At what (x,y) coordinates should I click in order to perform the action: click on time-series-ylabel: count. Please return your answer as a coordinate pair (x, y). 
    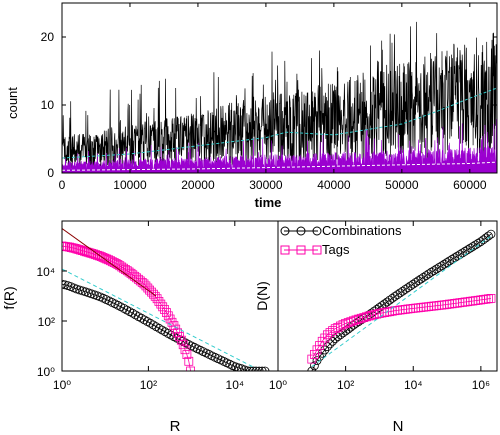
    Looking at the image, I should click on (12, 103).